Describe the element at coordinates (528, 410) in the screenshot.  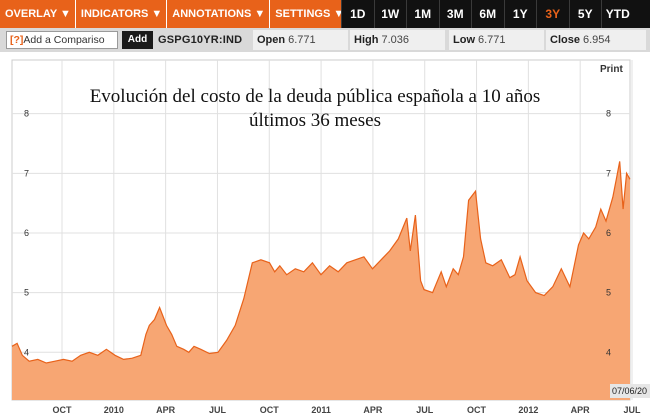
I see `x-tick-label: 2012` at that location.